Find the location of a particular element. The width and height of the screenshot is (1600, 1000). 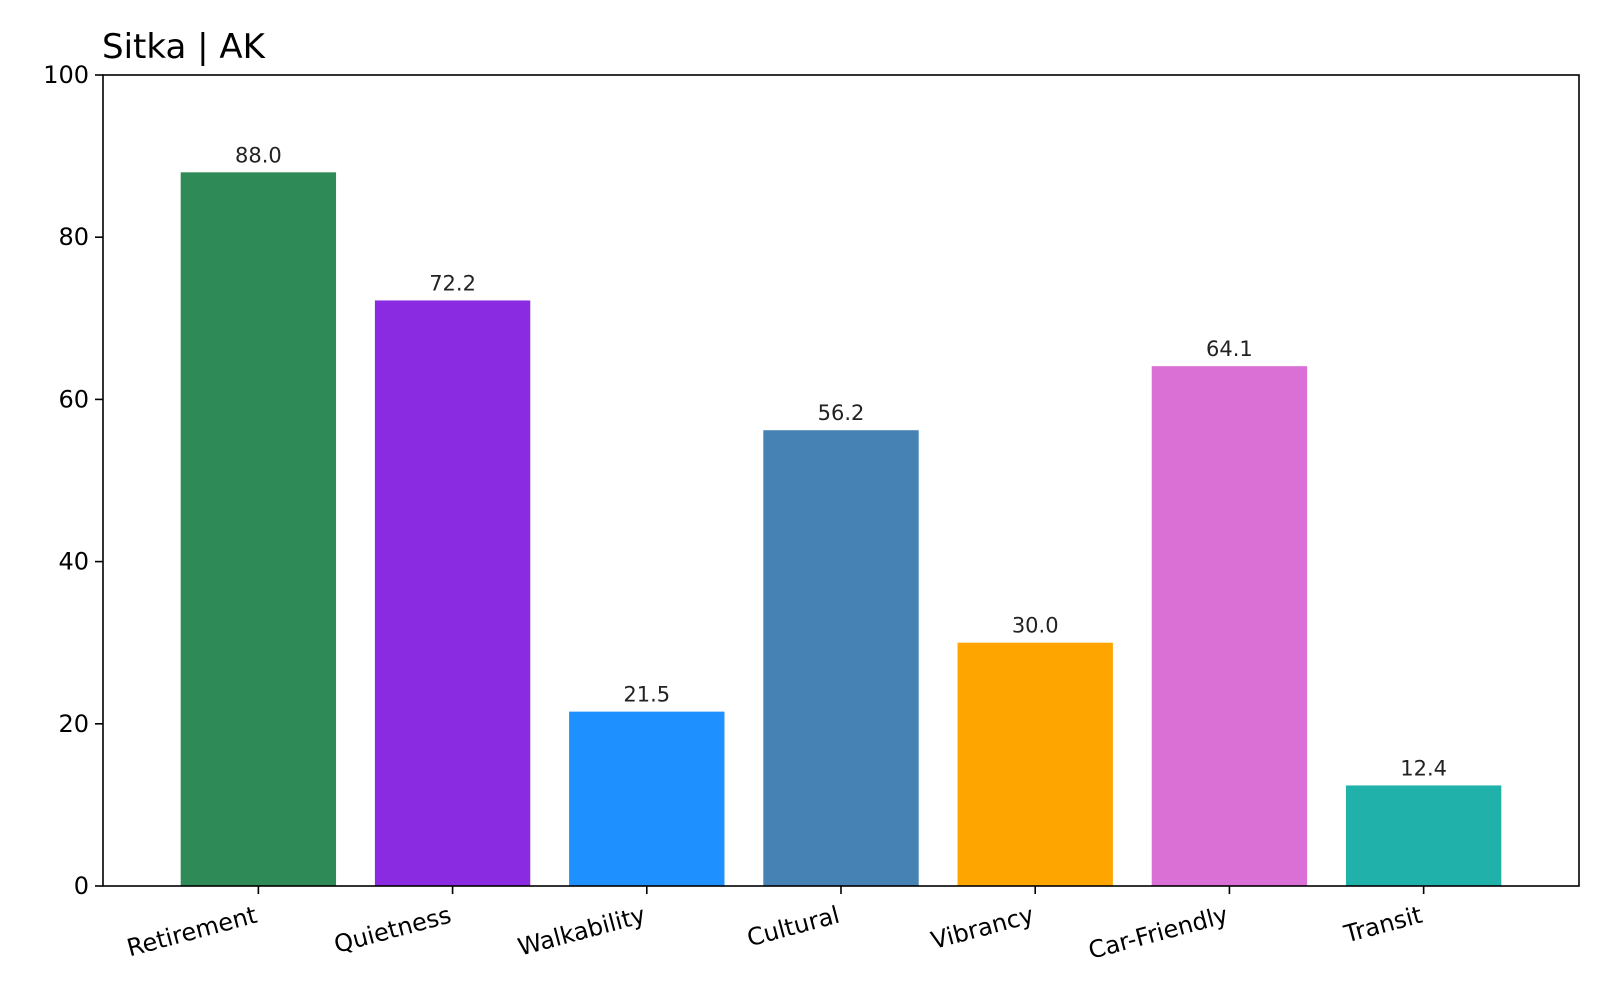

bar-vibrancy is located at coordinates (1035, 764).